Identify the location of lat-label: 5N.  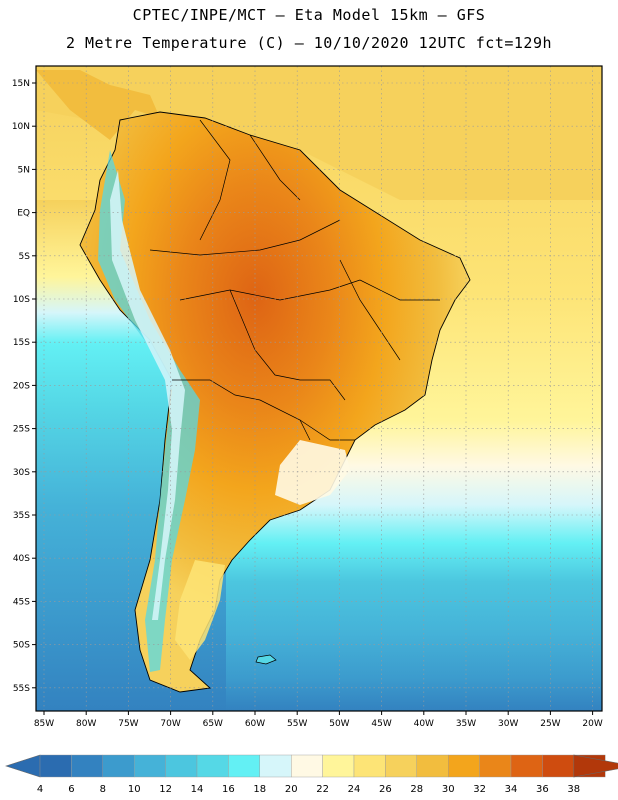
(24, 170).